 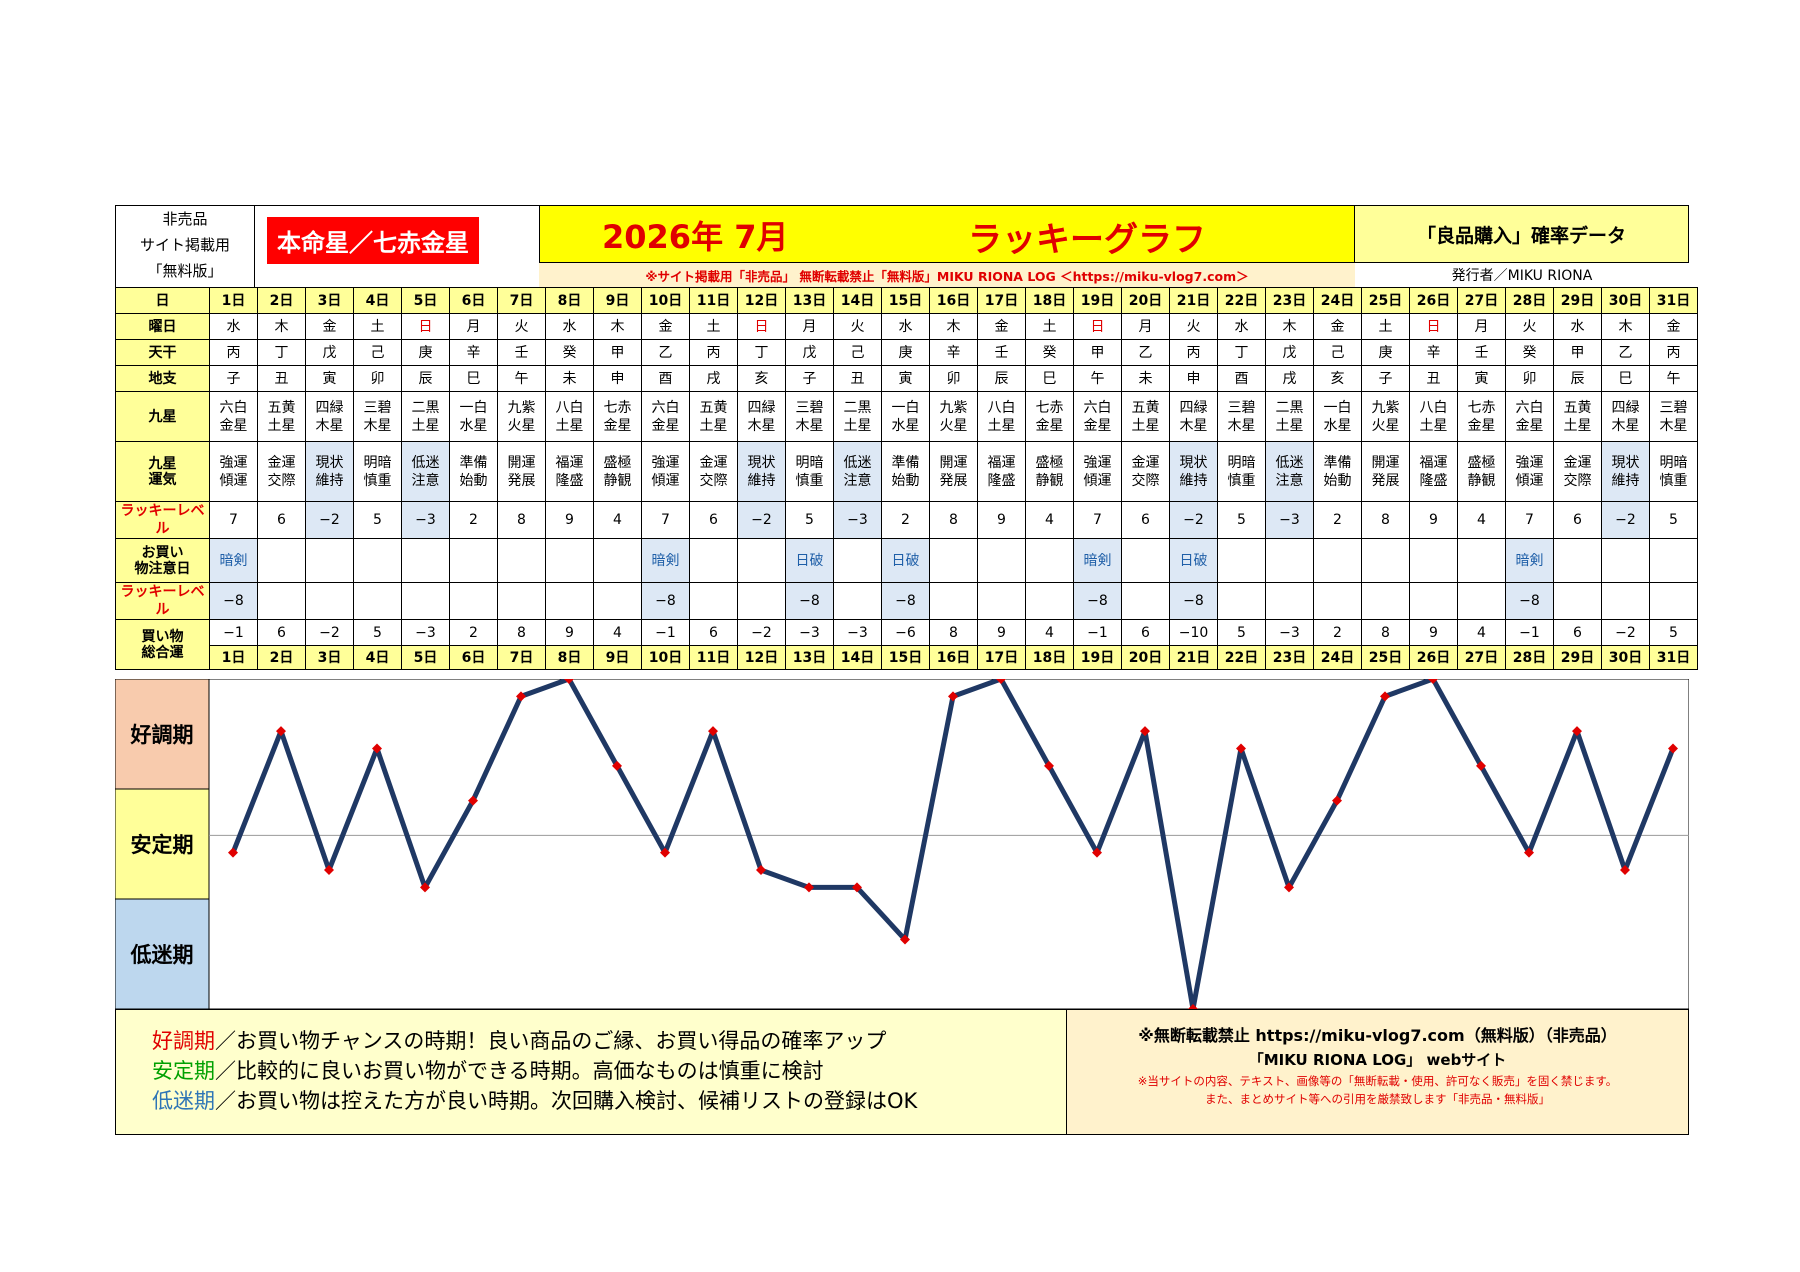 I want to click on fortune-cell: 強運 傾運, so click(x=665, y=471).